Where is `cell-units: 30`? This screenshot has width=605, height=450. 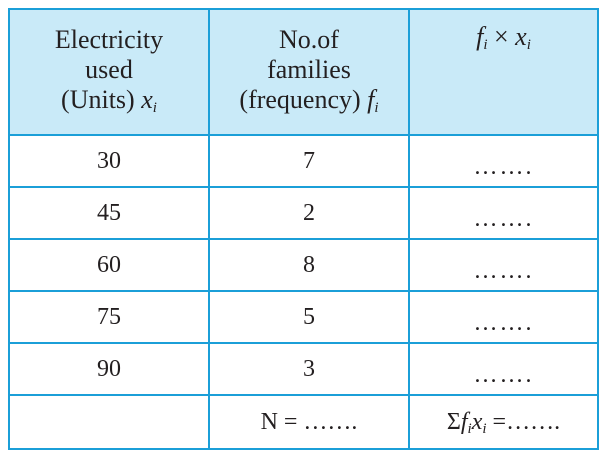 cell-units: 30 is located at coordinates (109, 161).